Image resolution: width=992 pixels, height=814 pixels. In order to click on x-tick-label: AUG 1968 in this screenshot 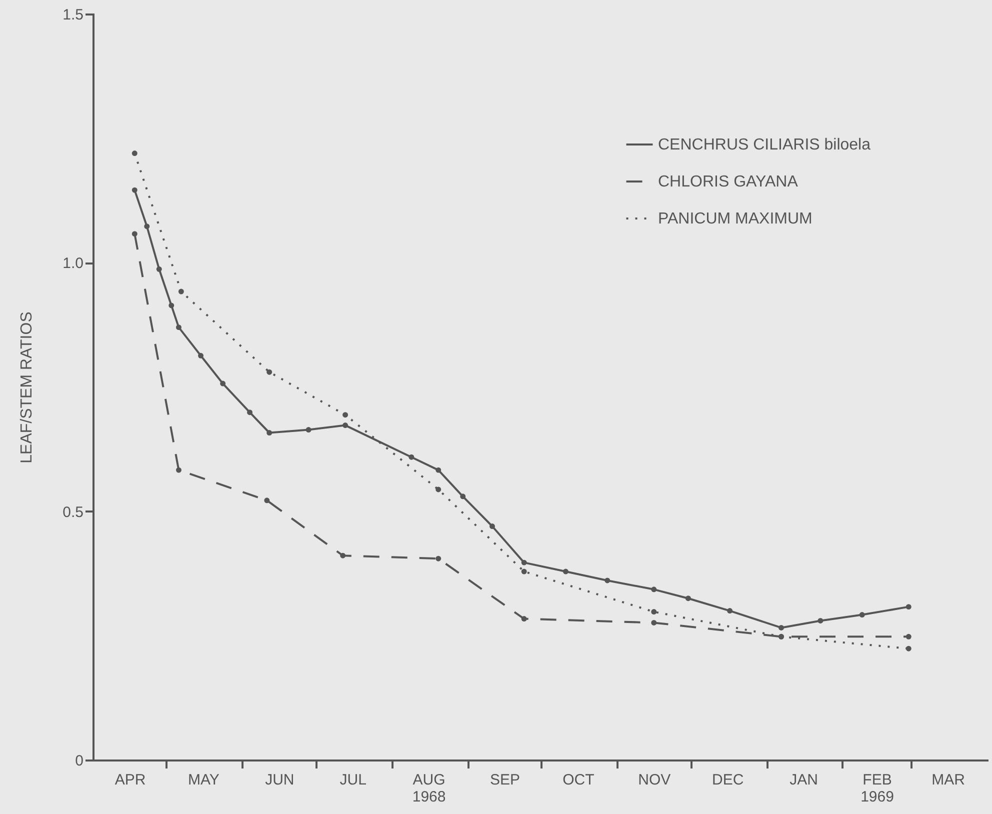, I will do `click(429, 789)`.